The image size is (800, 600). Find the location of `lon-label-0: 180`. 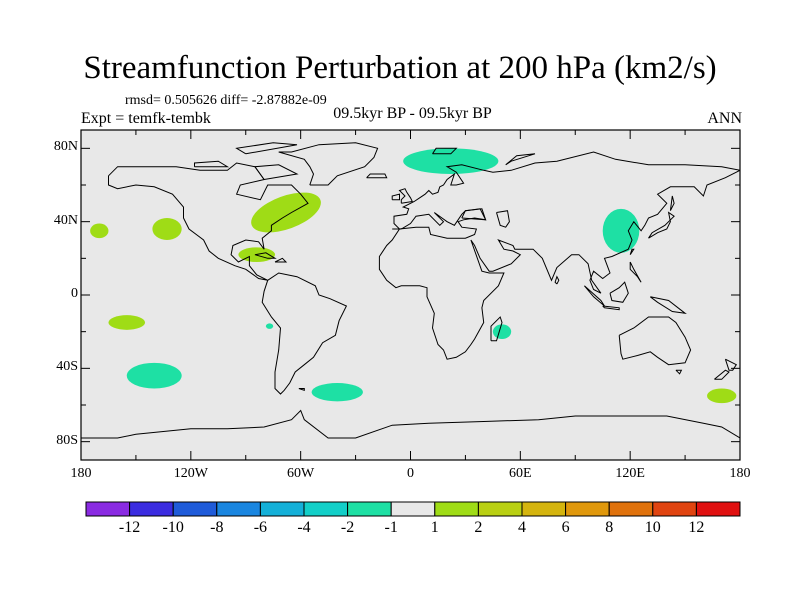

lon-label-0: 180 is located at coordinates (81, 473).